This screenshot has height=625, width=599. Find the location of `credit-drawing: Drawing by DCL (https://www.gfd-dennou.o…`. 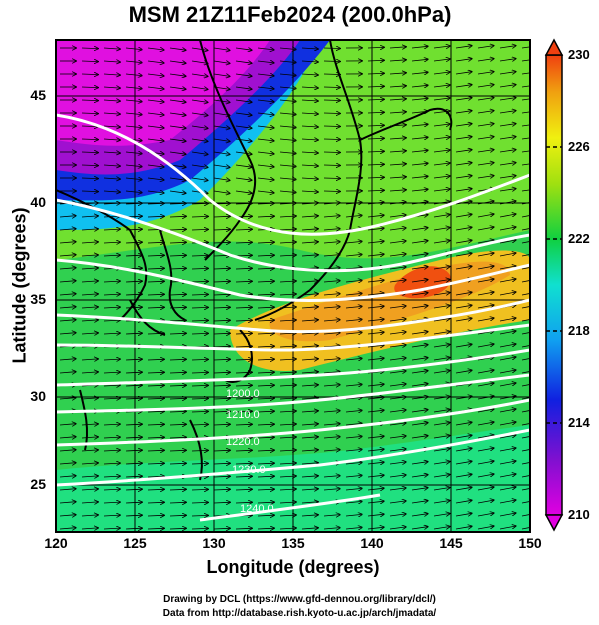

credit-drawing: Drawing by DCL (https://www.gfd-dennou.o… is located at coordinates (299, 599).